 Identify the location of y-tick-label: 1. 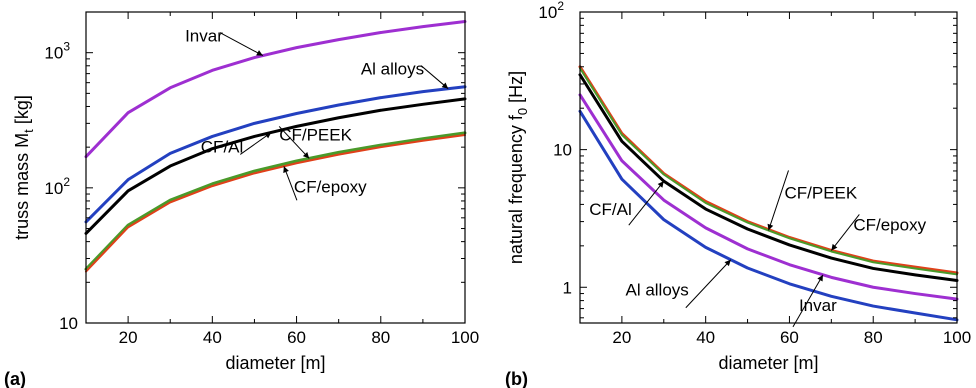
(567, 287).